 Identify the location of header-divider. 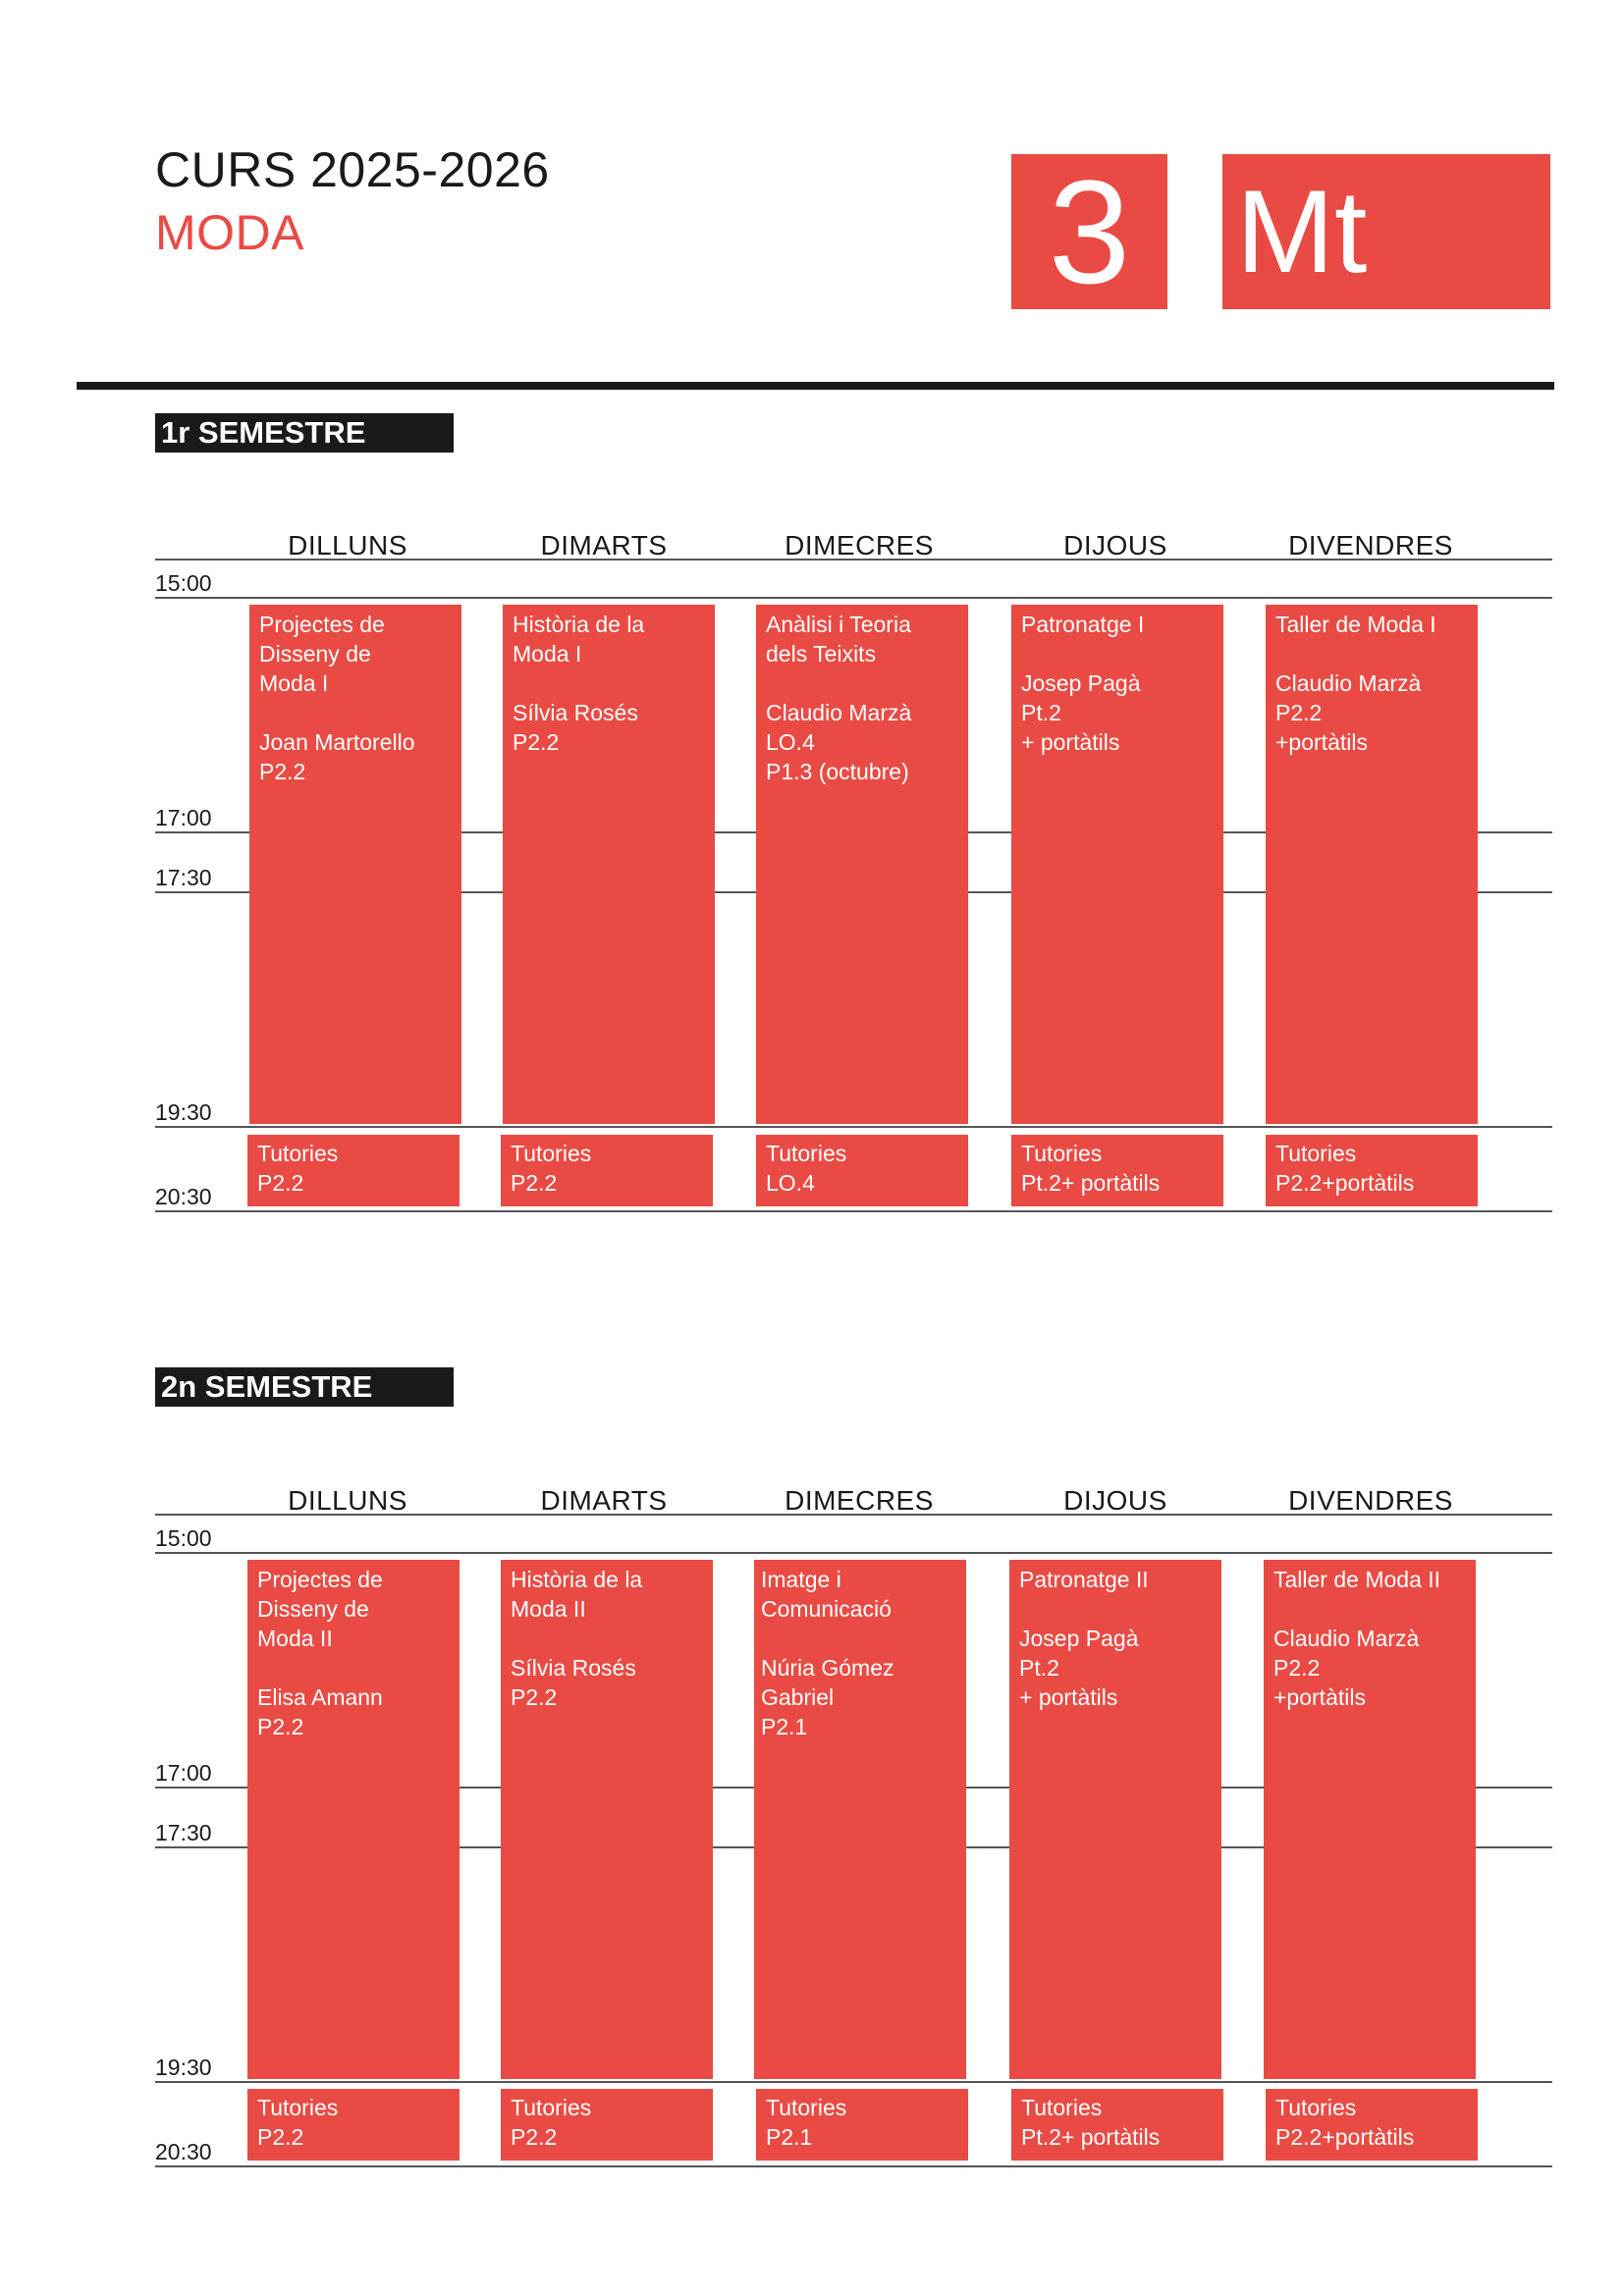
(815, 386).